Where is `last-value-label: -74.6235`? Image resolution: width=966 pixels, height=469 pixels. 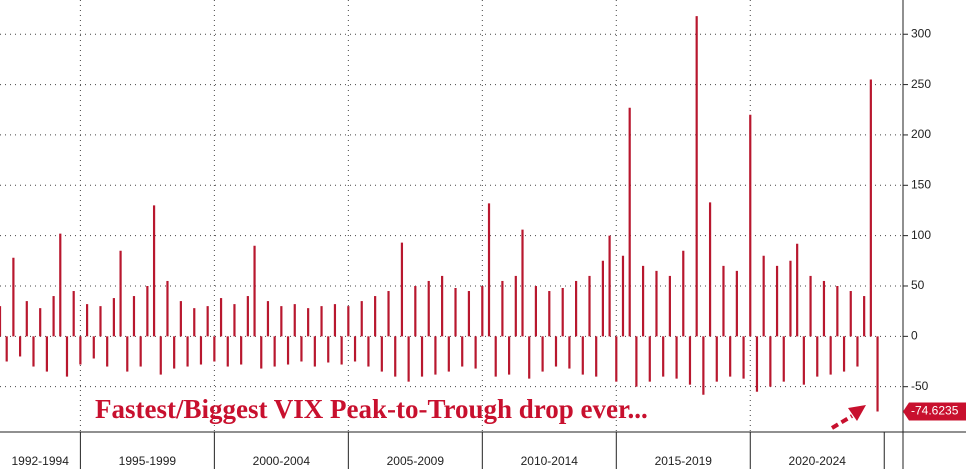
last-value-label: -74.6235 is located at coordinates (935, 411).